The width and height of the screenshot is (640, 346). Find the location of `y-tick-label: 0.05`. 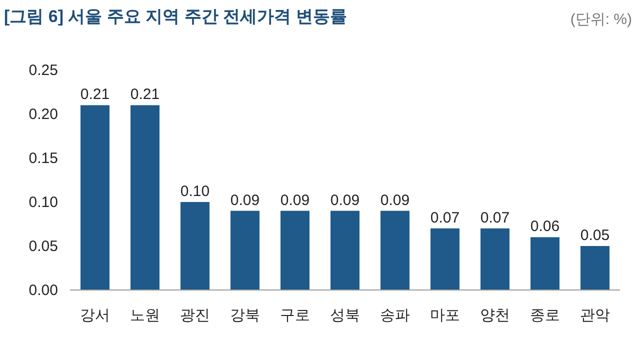

y-tick-label: 0.05 is located at coordinates (43, 246).